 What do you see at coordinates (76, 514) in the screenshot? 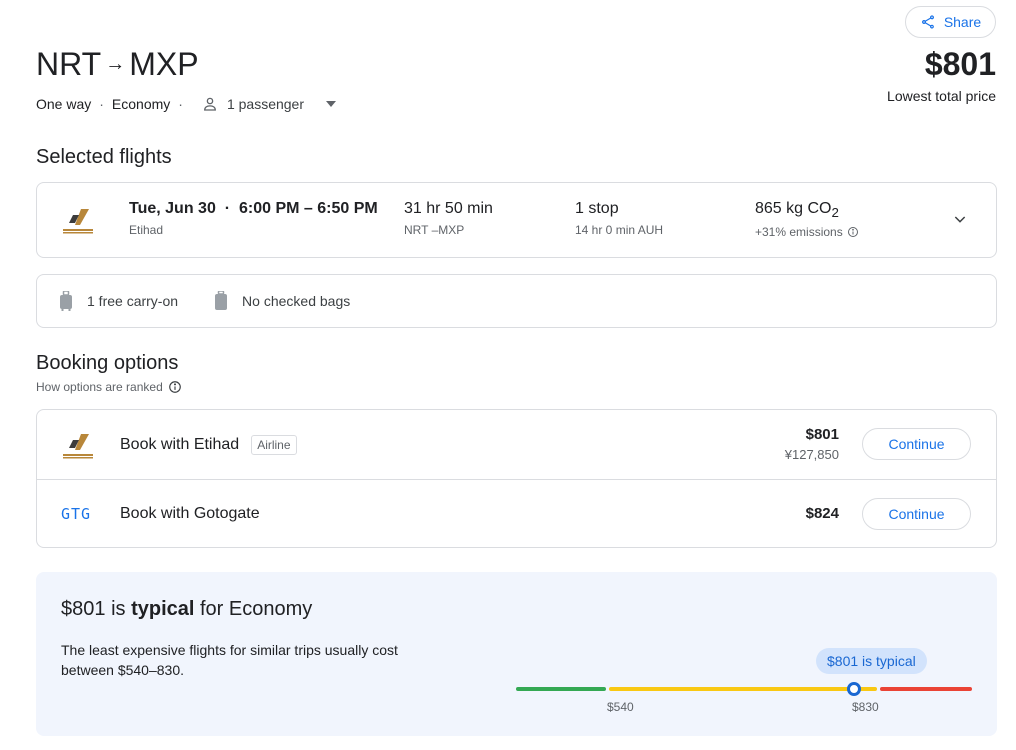
I see `gotogate-logo: GTG` at bounding box center [76, 514].